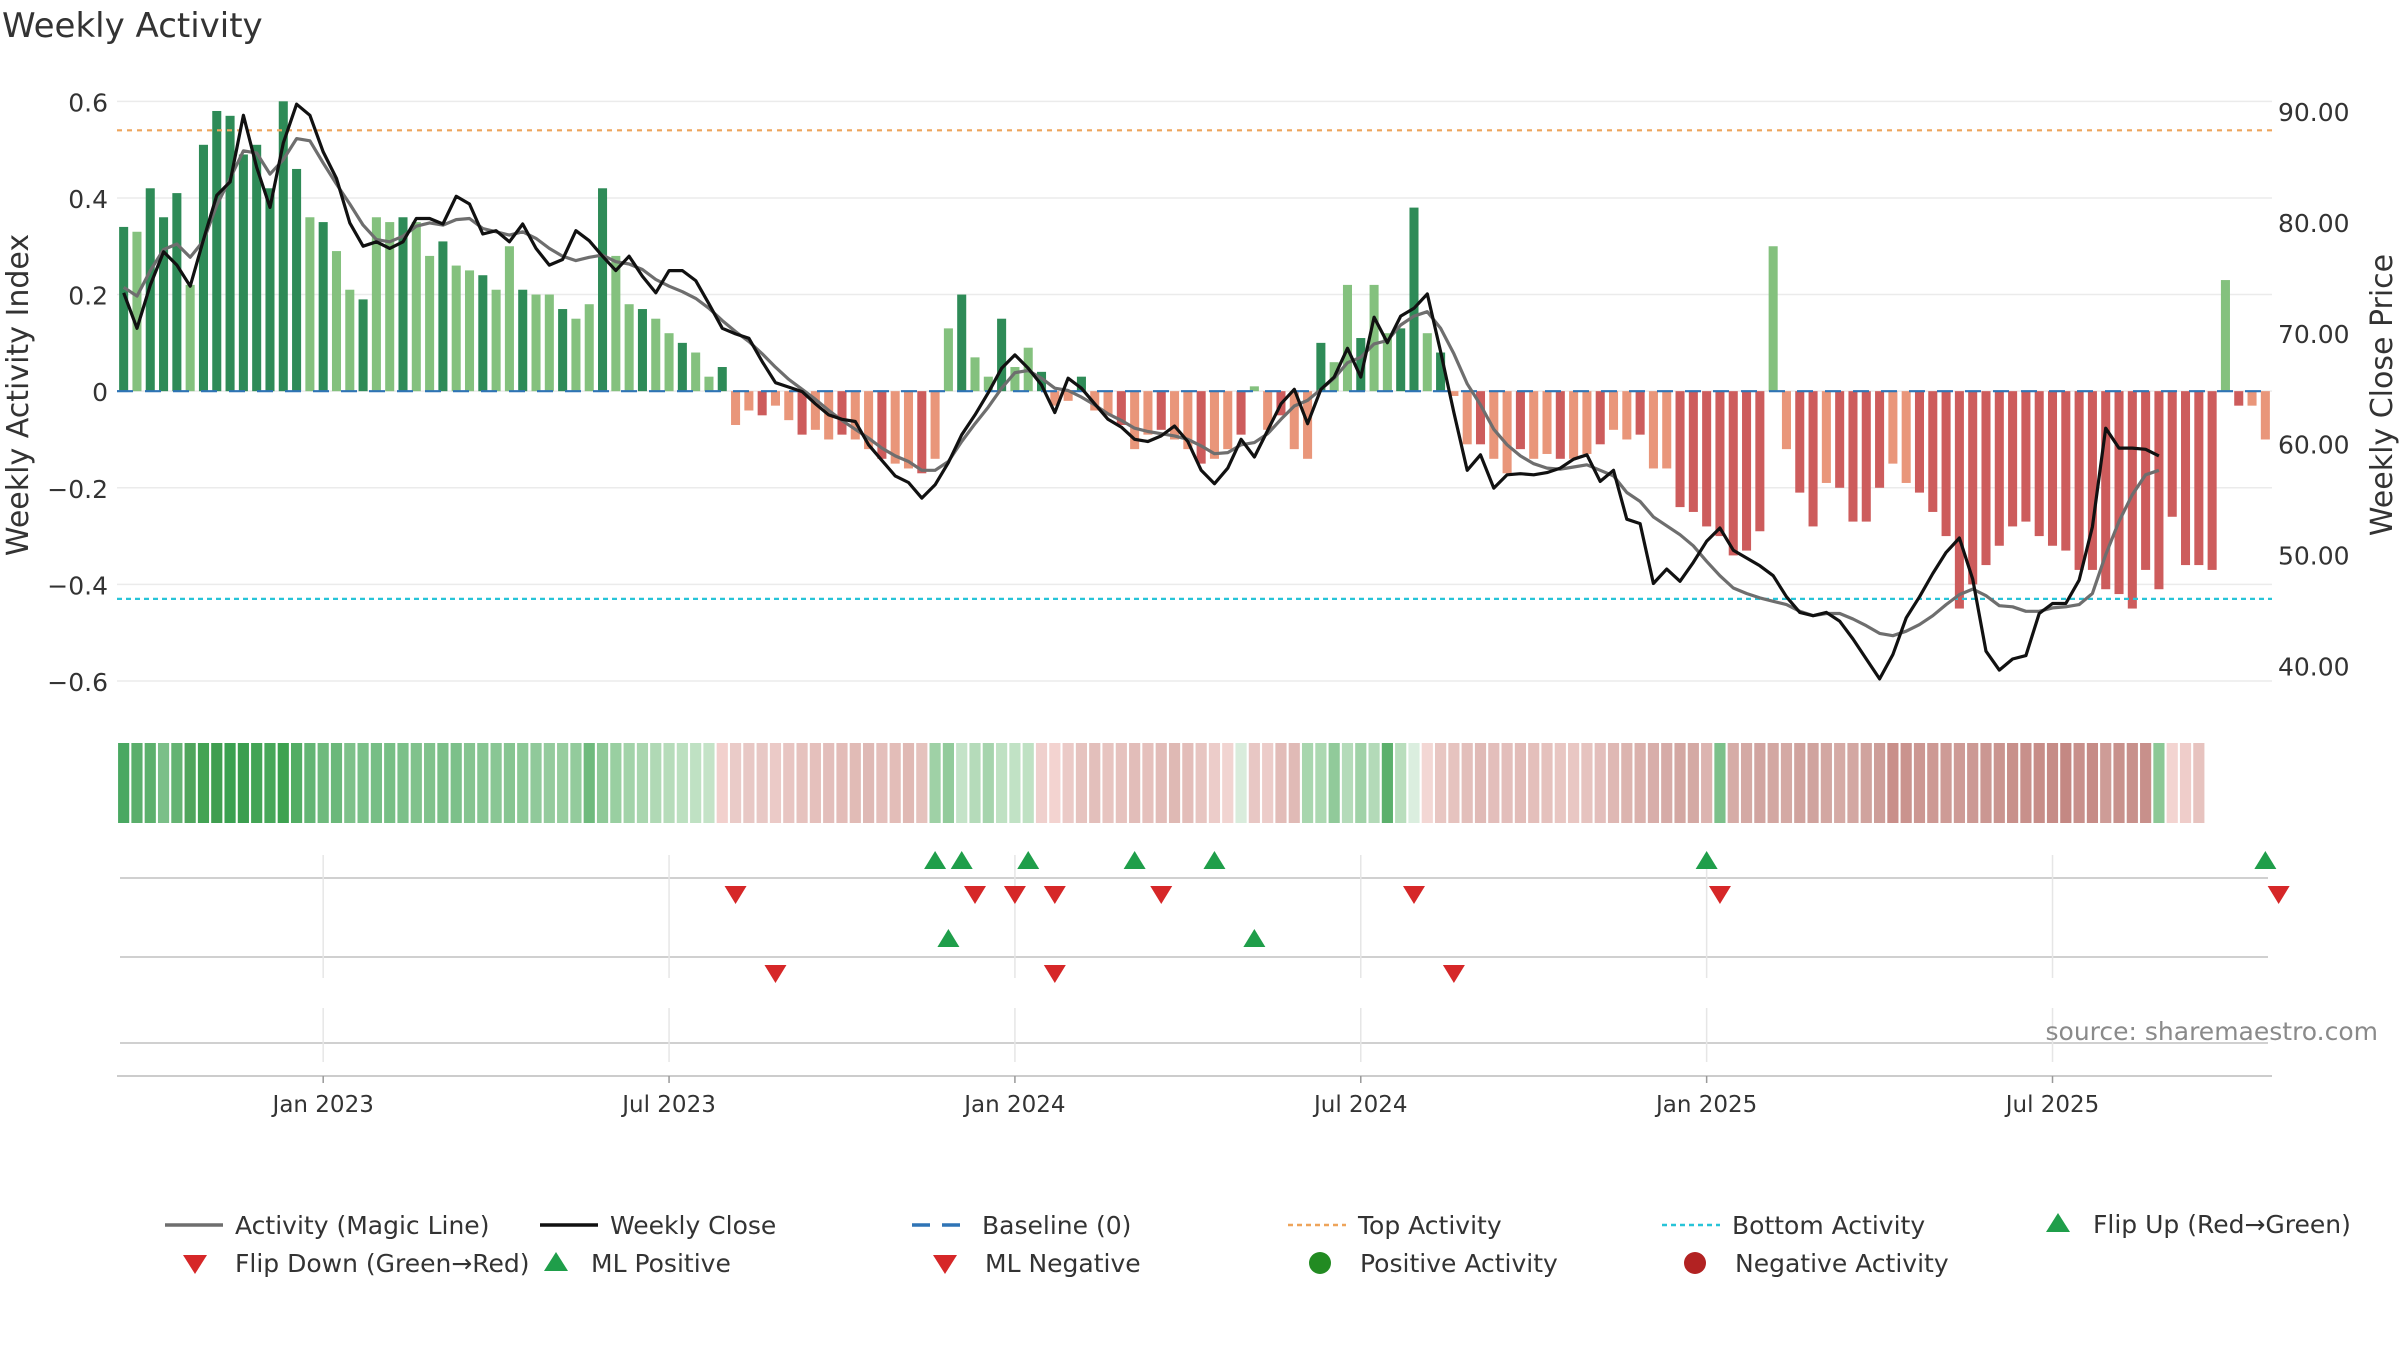 The height and width of the screenshot is (1350, 2400). I want to click on flip-down-marker, so click(975, 895).